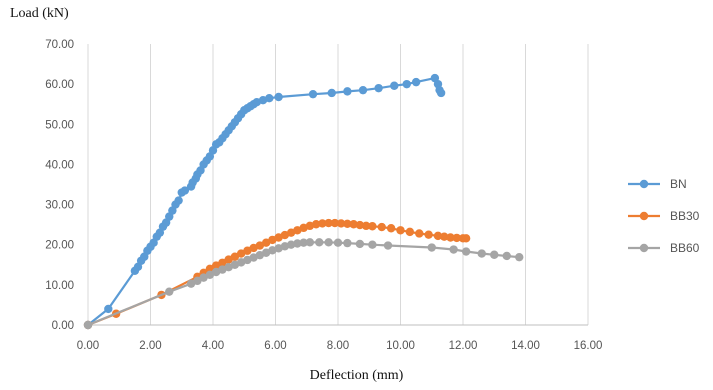 The width and height of the screenshot is (713, 390). What do you see at coordinates (588, 346) in the screenshot?
I see `x-tick-label: 16.00` at bounding box center [588, 346].